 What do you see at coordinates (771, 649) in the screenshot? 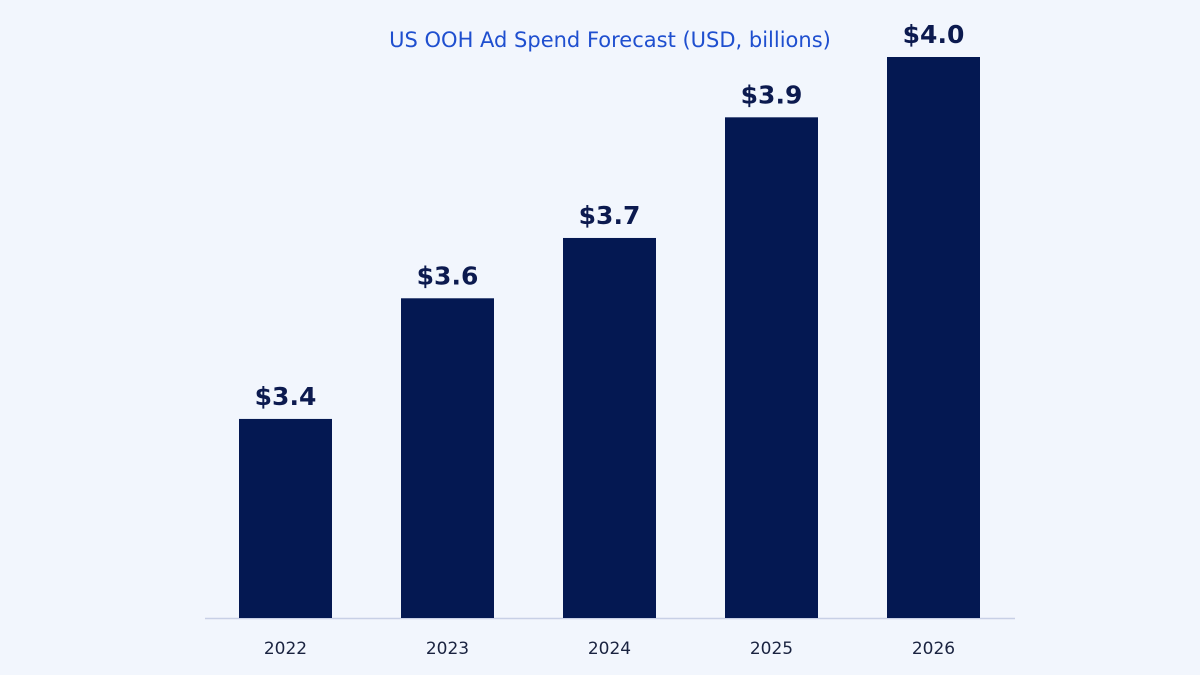
I see `x-tick-label: 2025` at bounding box center [771, 649].